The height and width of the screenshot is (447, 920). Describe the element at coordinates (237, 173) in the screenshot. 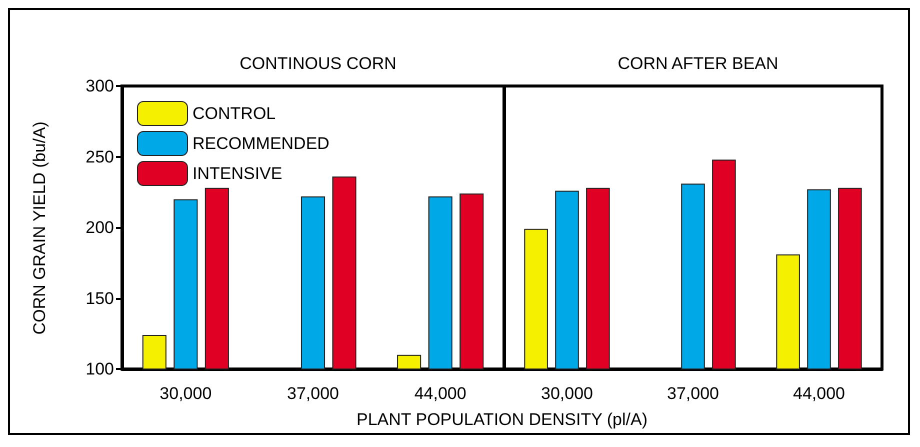

I see `legend-label: INTENSIVE` at that location.